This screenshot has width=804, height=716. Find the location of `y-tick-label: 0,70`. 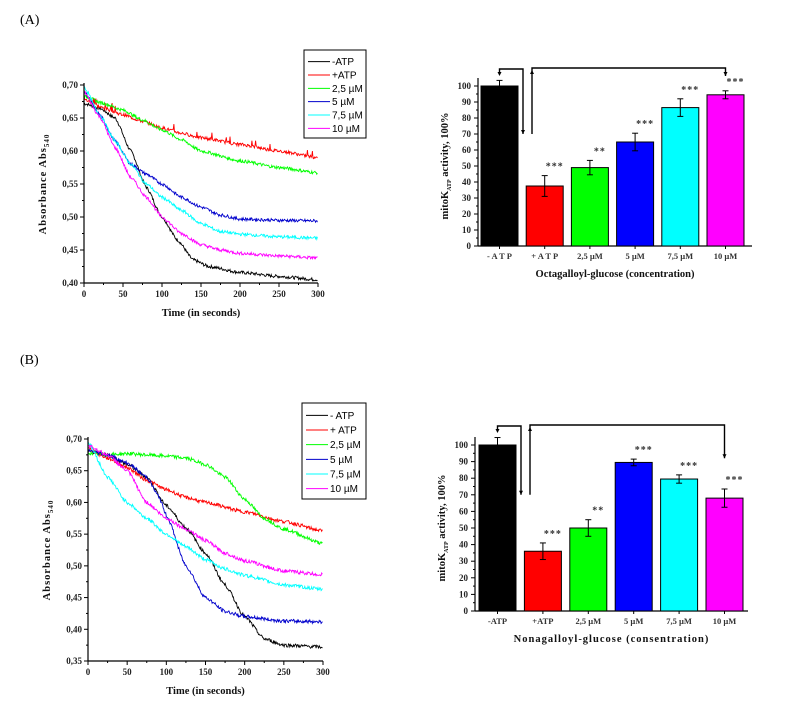

y-tick-label: 0,70 is located at coordinates (70, 85).